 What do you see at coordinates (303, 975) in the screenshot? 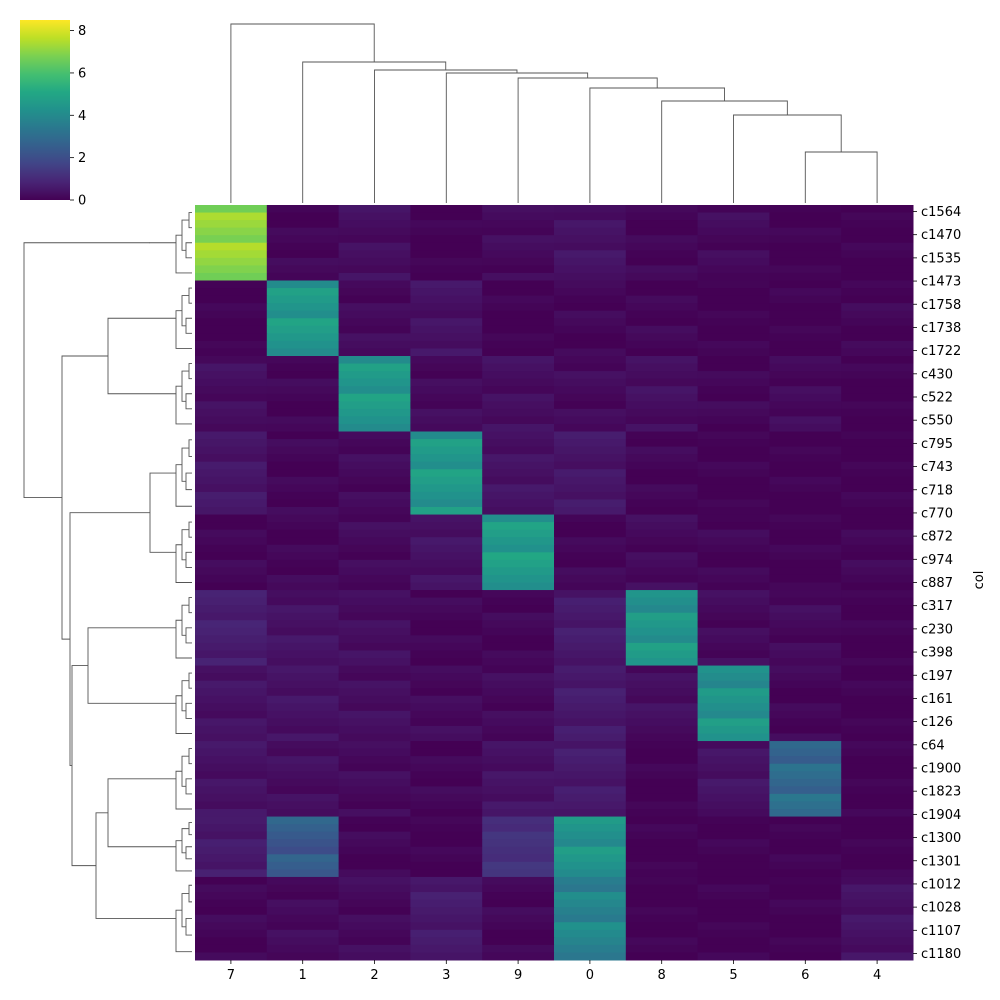
I see `x-tick-label: 1` at bounding box center [303, 975].